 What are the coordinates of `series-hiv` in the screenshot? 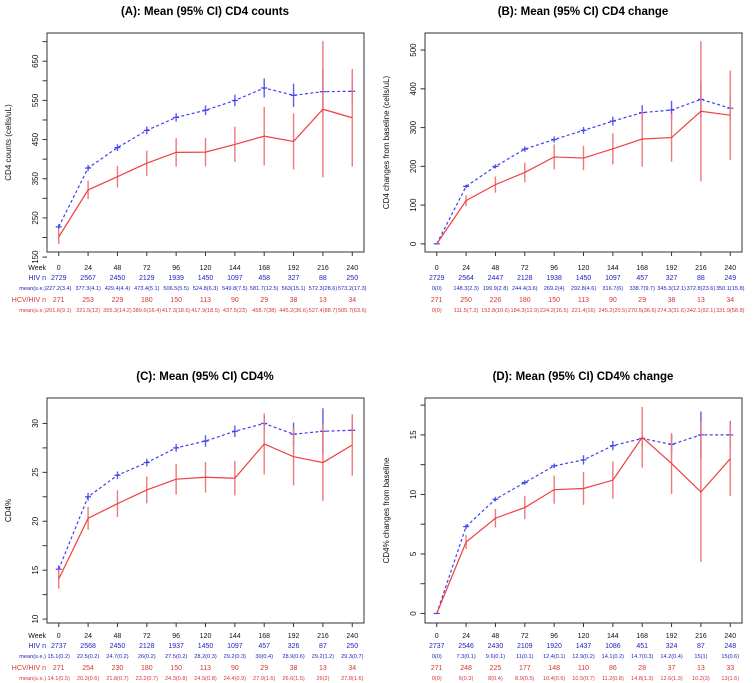 It's located at (583, 513).